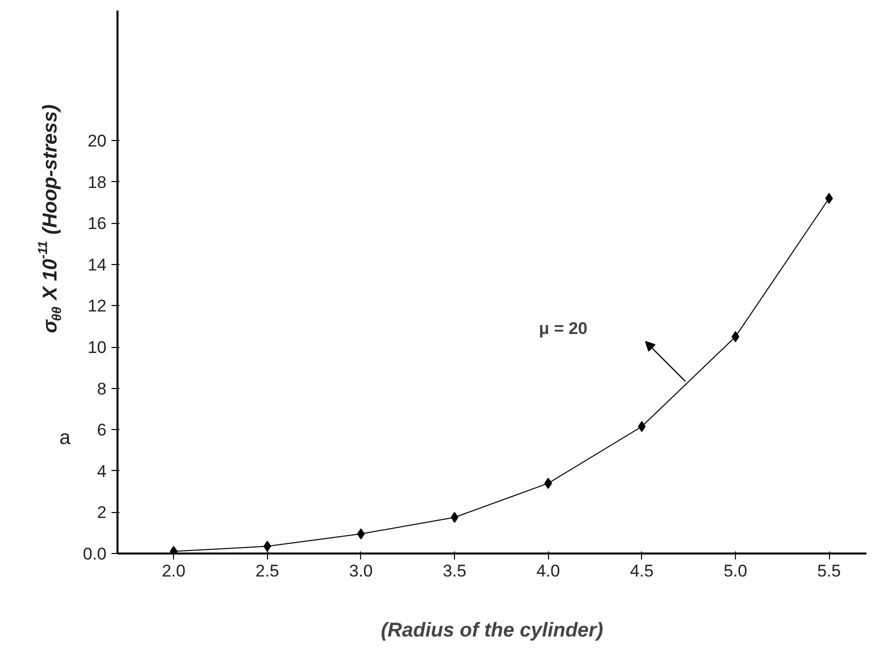 Image resolution: width=886 pixels, height=663 pixels. Describe the element at coordinates (102, 430) in the screenshot. I see `y-tick-label: 6` at that location.